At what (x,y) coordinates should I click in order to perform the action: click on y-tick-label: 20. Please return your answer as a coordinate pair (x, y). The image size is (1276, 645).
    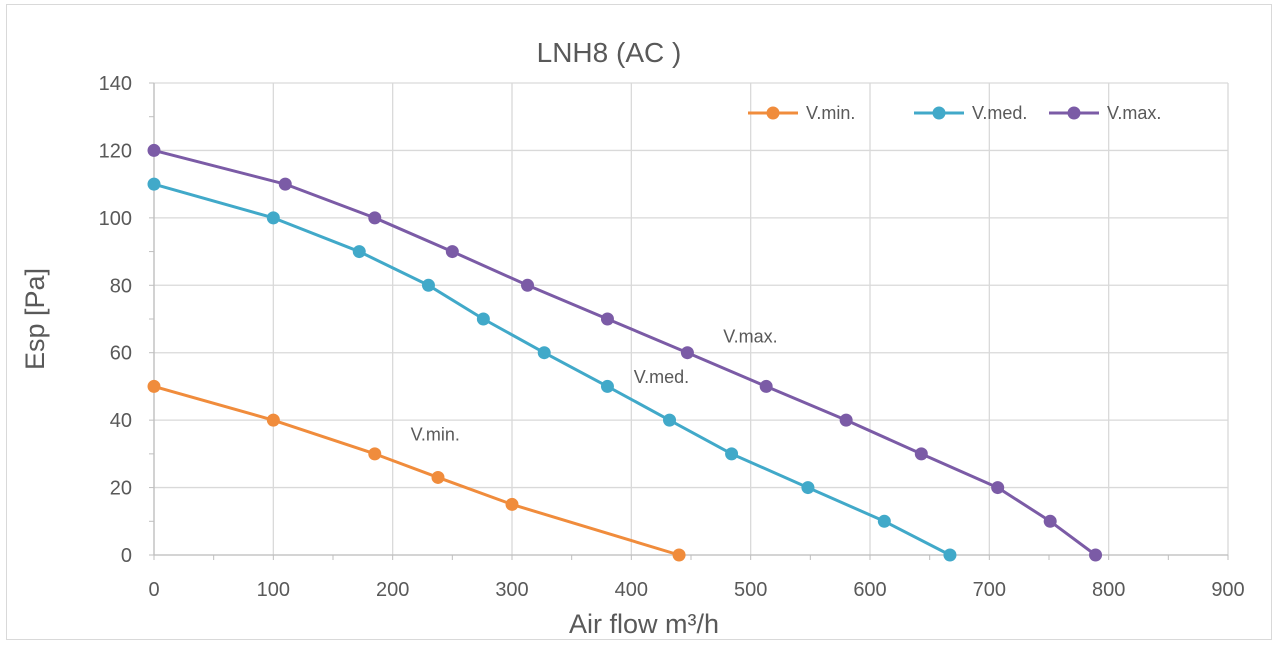
    Looking at the image, I should click on (121, 489).